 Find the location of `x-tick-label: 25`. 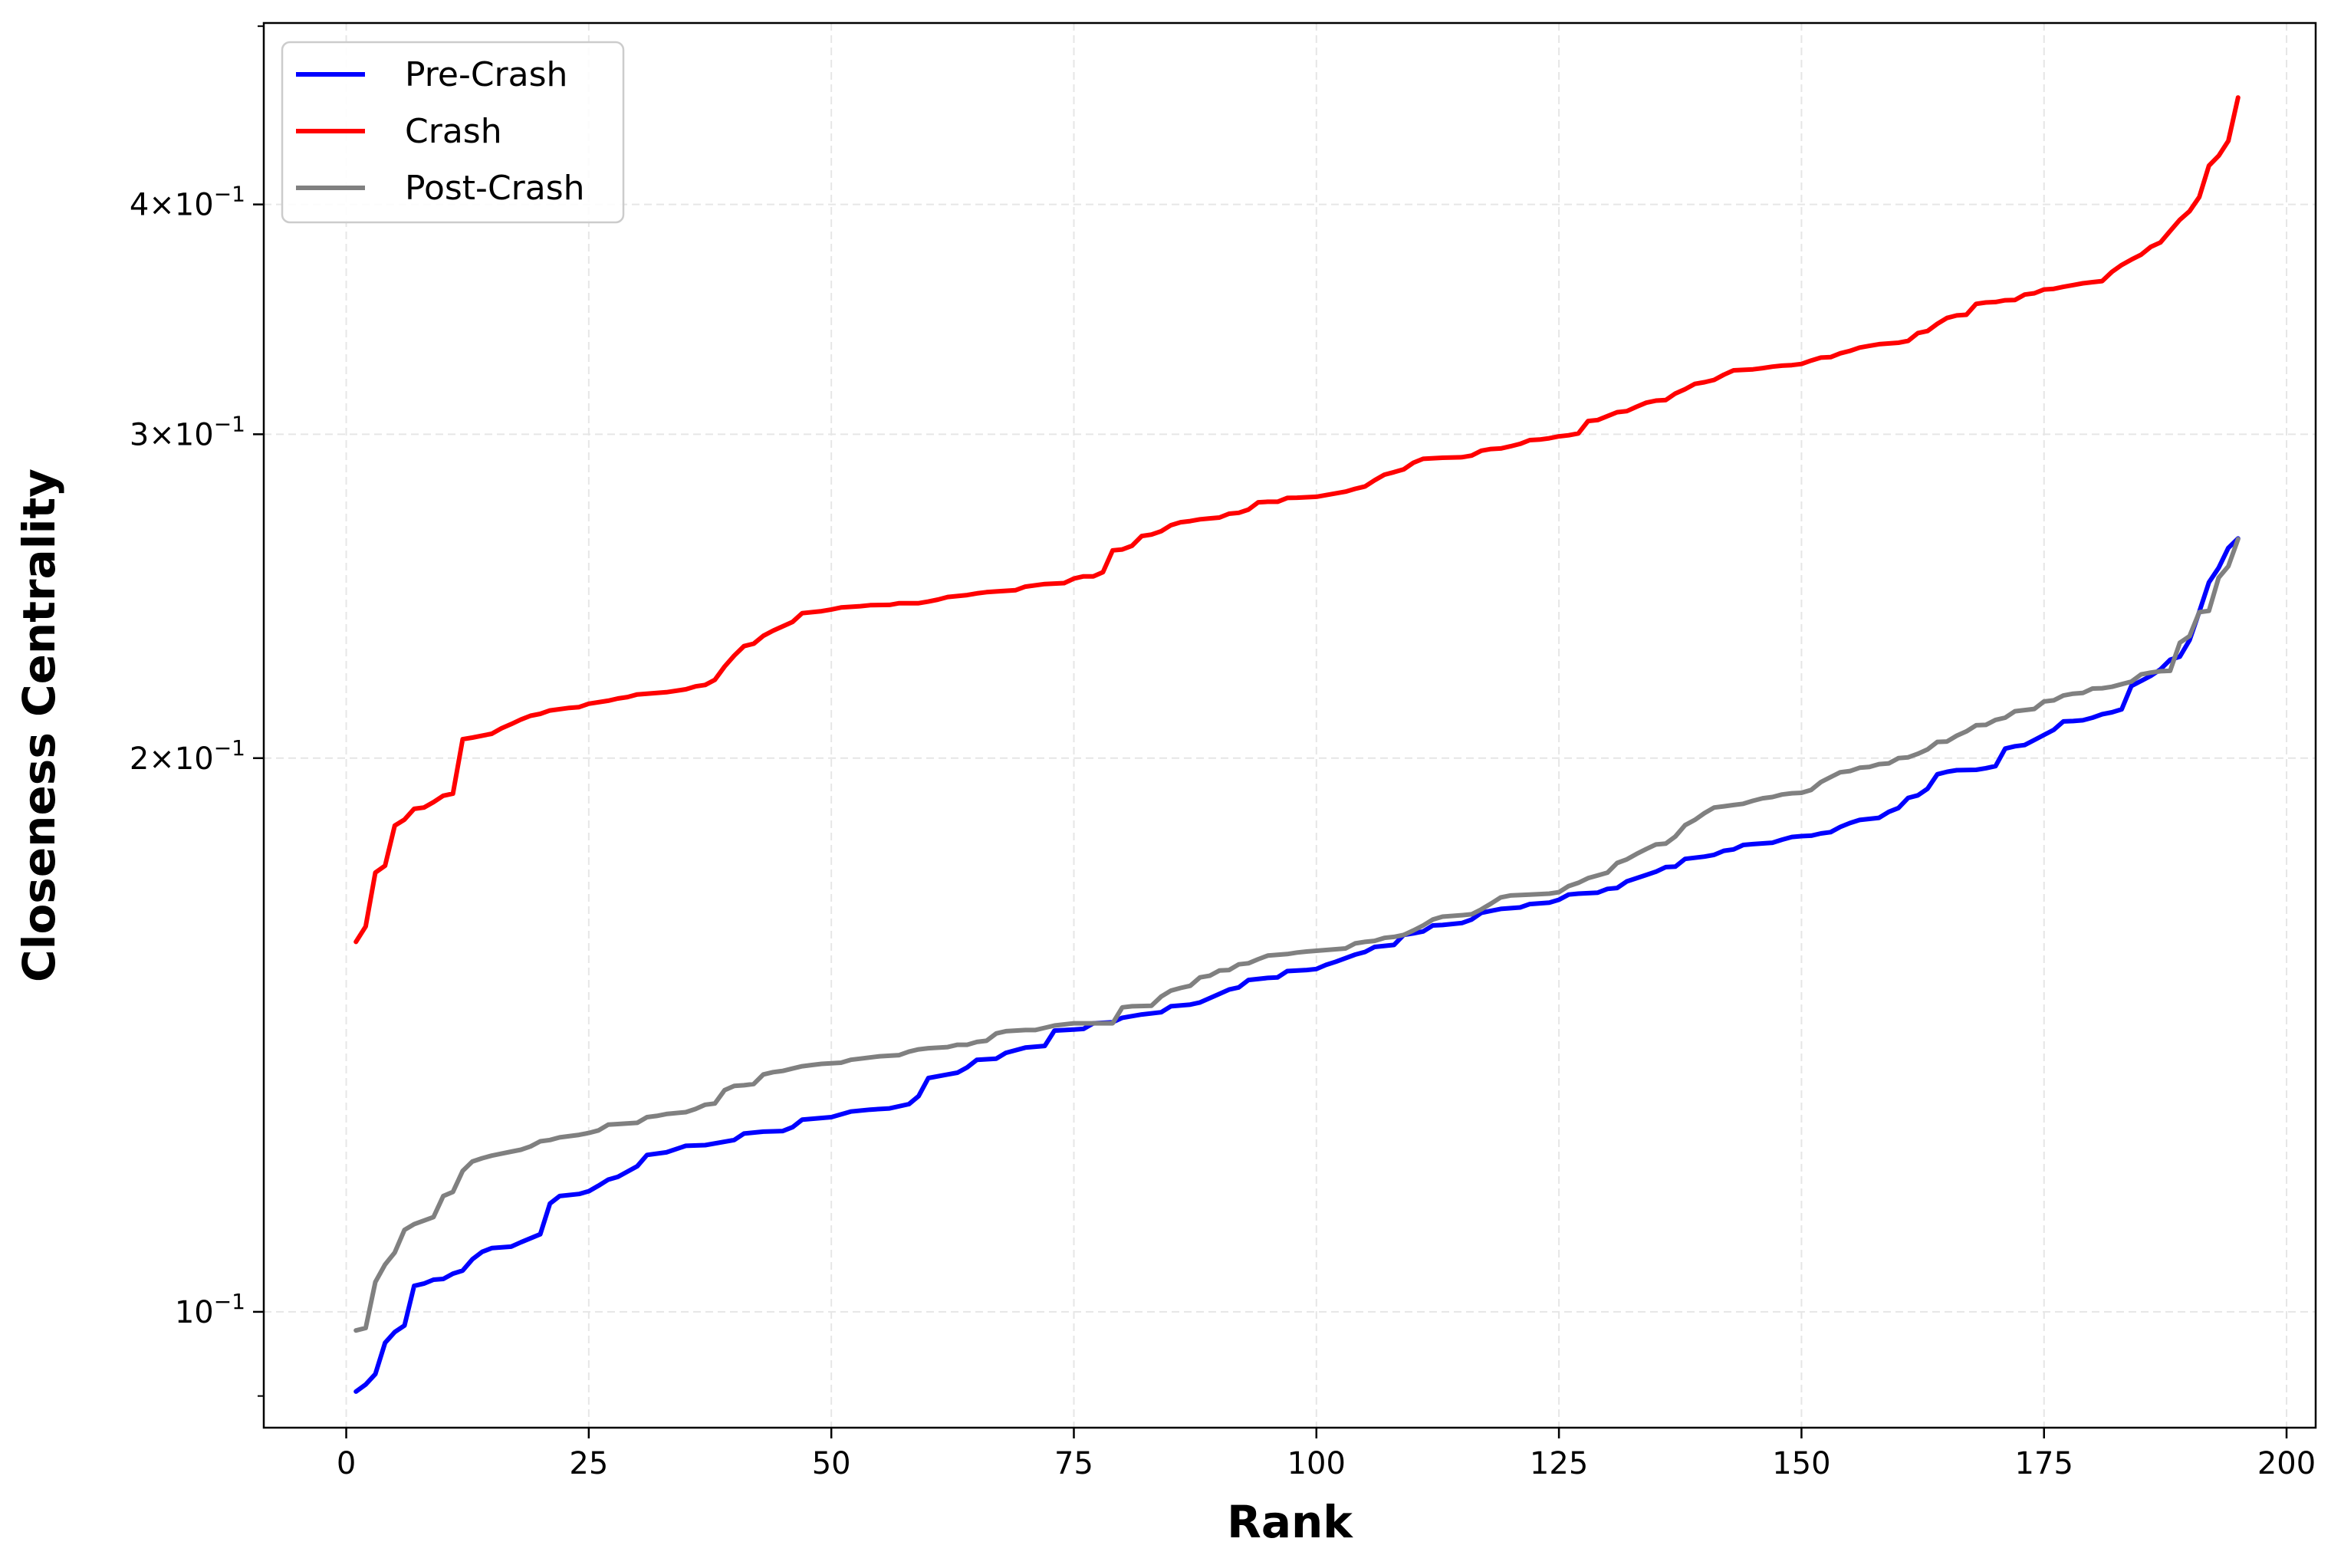

x-tick-label: 25 is located at coordinates (588, 1464).